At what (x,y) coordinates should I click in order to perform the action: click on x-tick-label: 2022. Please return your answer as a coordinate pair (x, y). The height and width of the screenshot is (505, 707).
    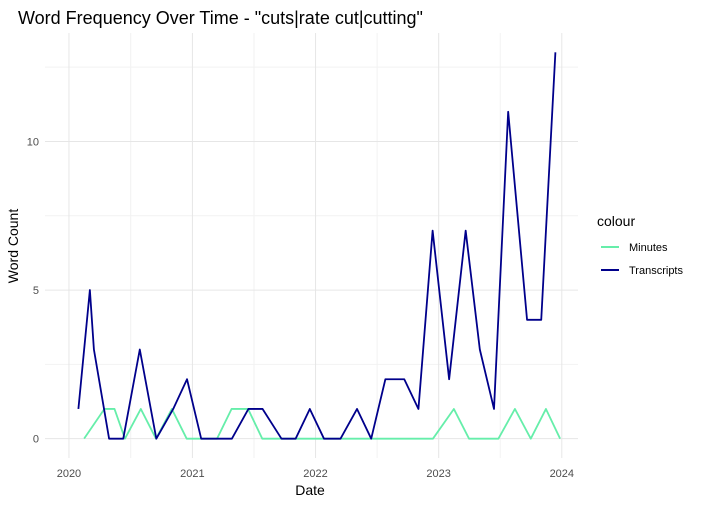
    Looking at the image, I should click on (315, 474).